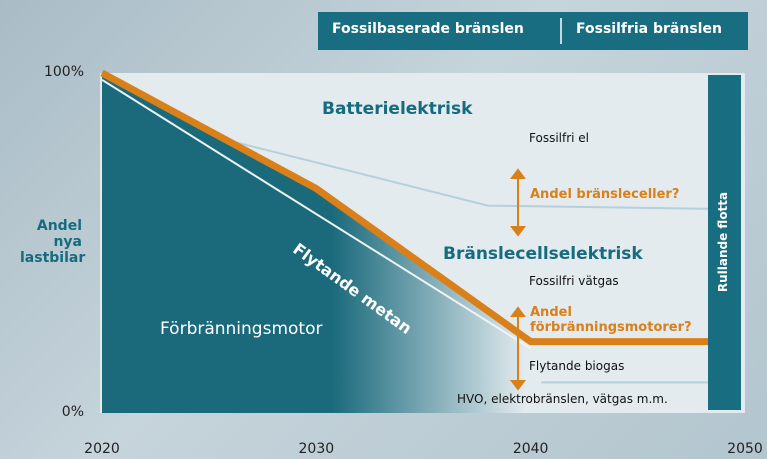 The width and height of the screenshot is (767, 459). I want to click on y-tick-label: 100%, so click(63, 72).